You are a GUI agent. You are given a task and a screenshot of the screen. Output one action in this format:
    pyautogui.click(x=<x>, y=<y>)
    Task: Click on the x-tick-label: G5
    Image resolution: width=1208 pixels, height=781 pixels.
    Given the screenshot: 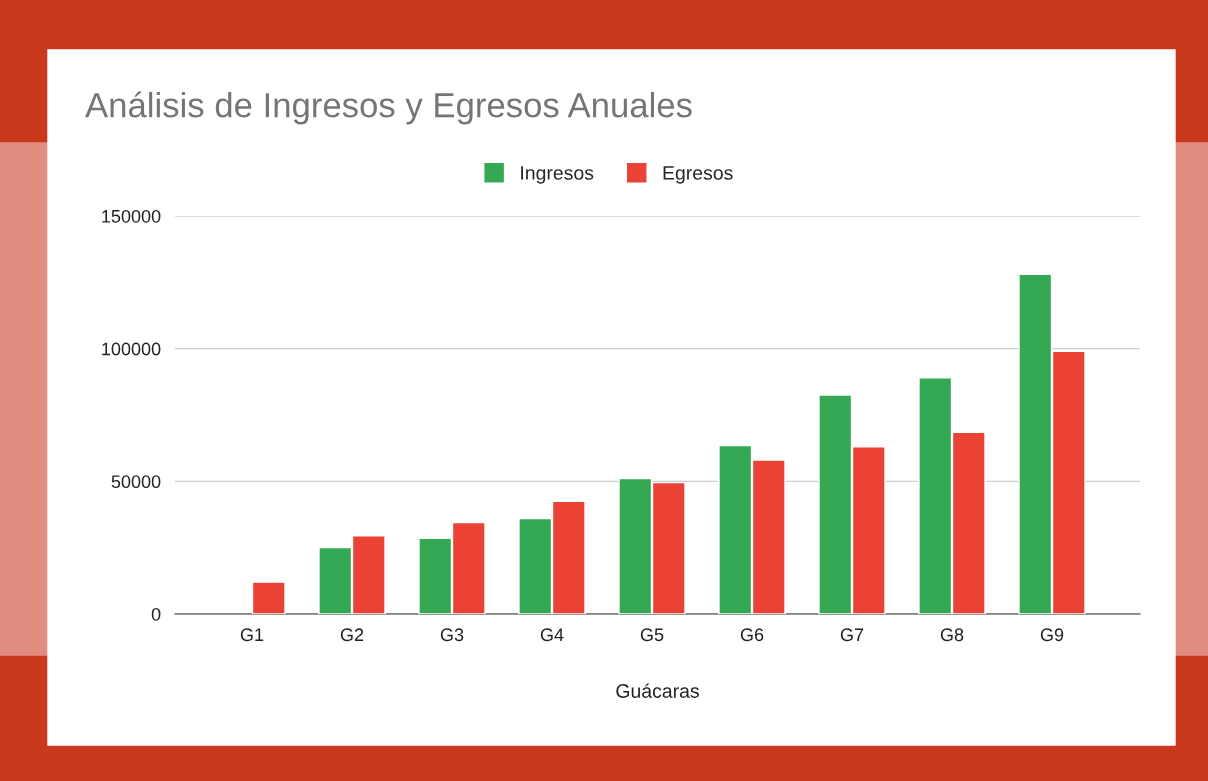 What is the action you would take?
    pyautogui.click(x=652, y=635)
    